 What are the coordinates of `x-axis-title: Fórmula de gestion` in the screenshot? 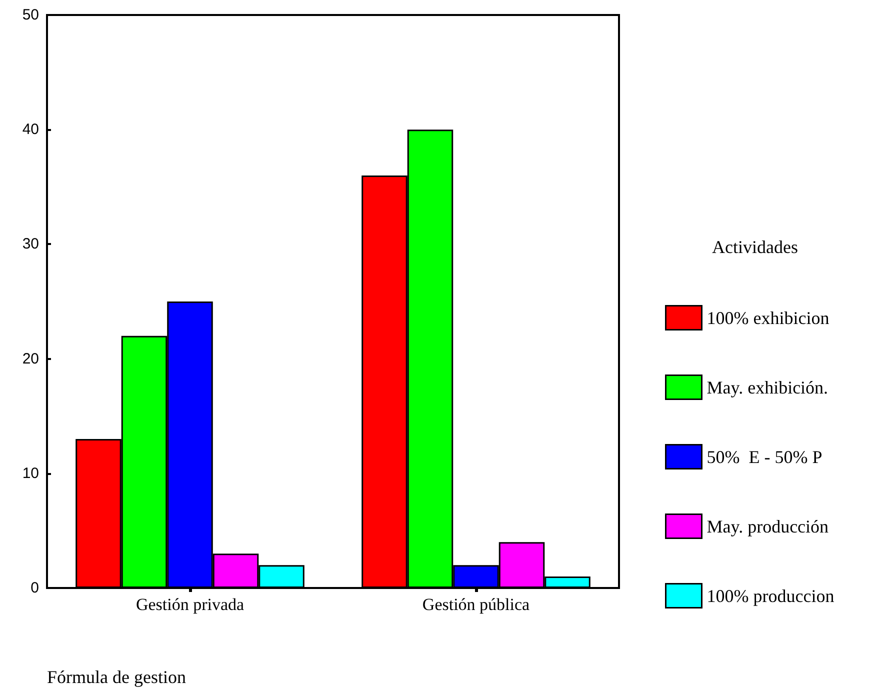 It's located at (116, 677).